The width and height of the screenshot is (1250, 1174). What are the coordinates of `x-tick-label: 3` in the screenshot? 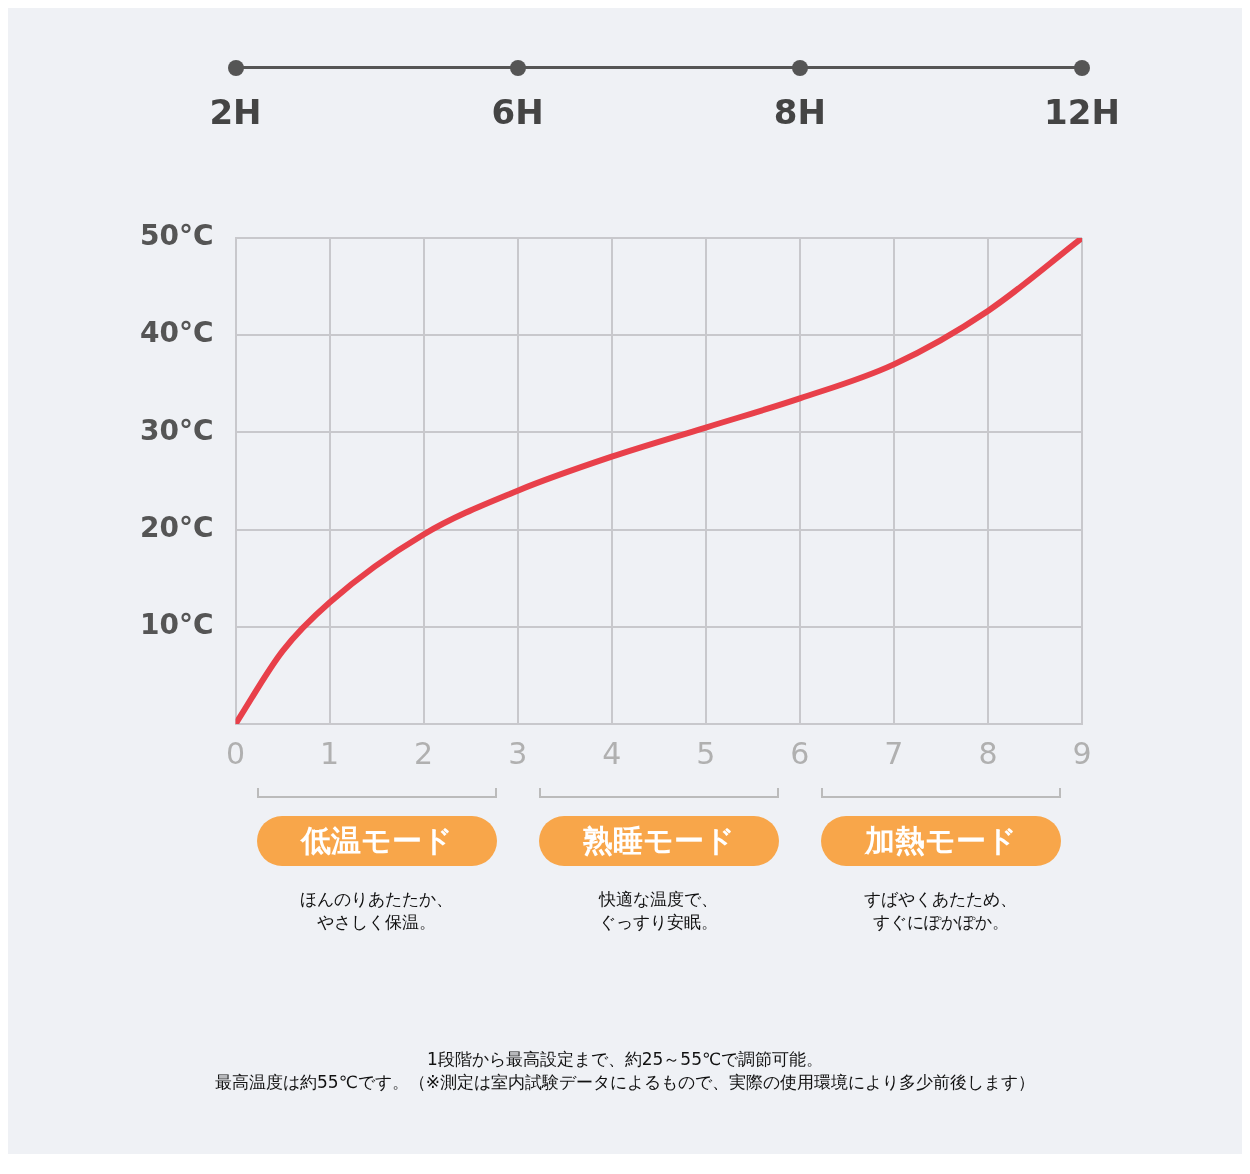 It's located at (518, 753).